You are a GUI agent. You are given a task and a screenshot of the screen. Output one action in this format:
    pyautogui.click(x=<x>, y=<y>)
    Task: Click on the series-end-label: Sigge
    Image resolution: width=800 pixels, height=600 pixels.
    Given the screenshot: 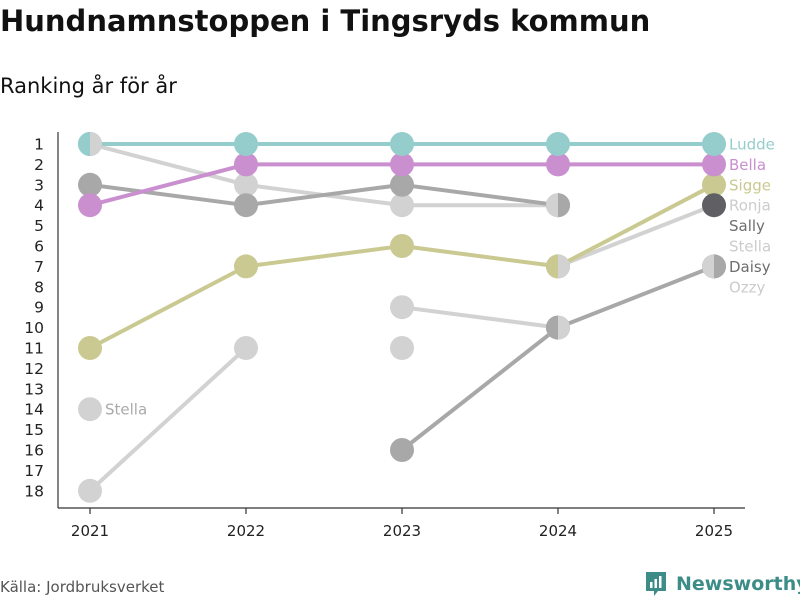 What is the action you would take?
    pyautogui.click(x=750, y=185)
    